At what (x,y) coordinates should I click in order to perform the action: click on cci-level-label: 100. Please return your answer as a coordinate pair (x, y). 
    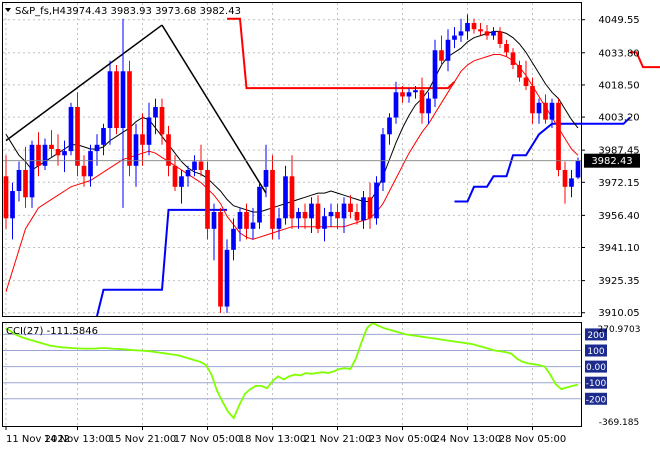
    Looking at the image, I should click on (595, 352).